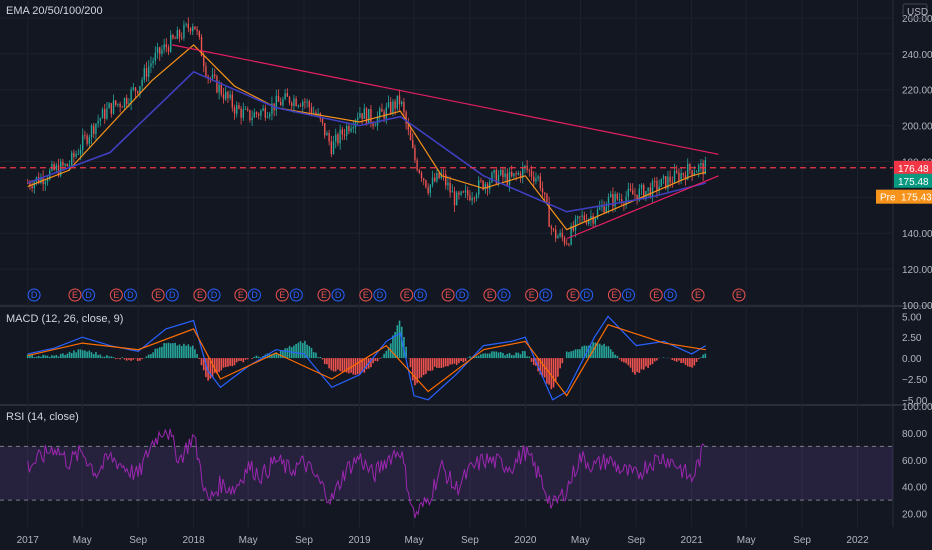 The height and width of the screenshot is (550, 932). I want to click on rsi-tick-label: 40.00, so click(914, 488).